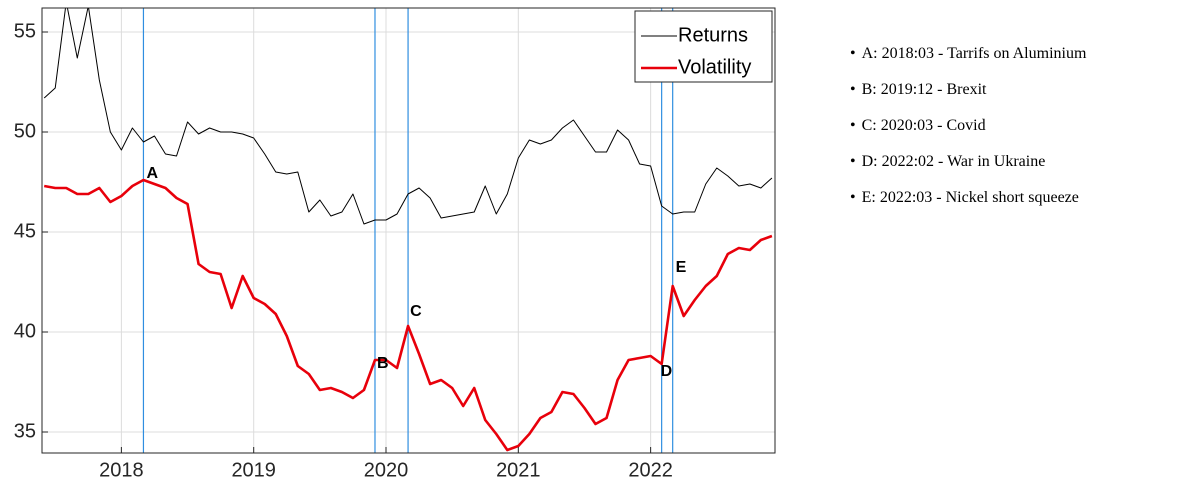  I want to click on event-label: A, so click(152, 173).